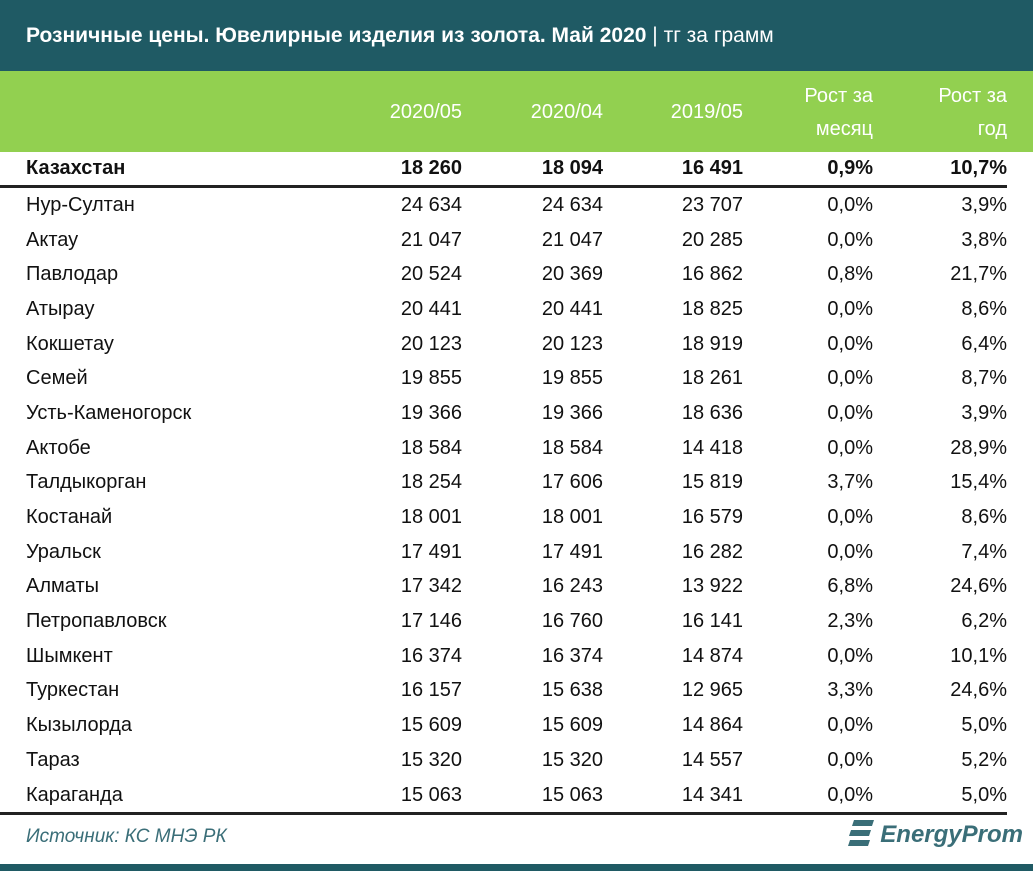 The height and width of the screenshot is (871, 1033). I want to click on region-cell: Казахстан, so click(163, 170).